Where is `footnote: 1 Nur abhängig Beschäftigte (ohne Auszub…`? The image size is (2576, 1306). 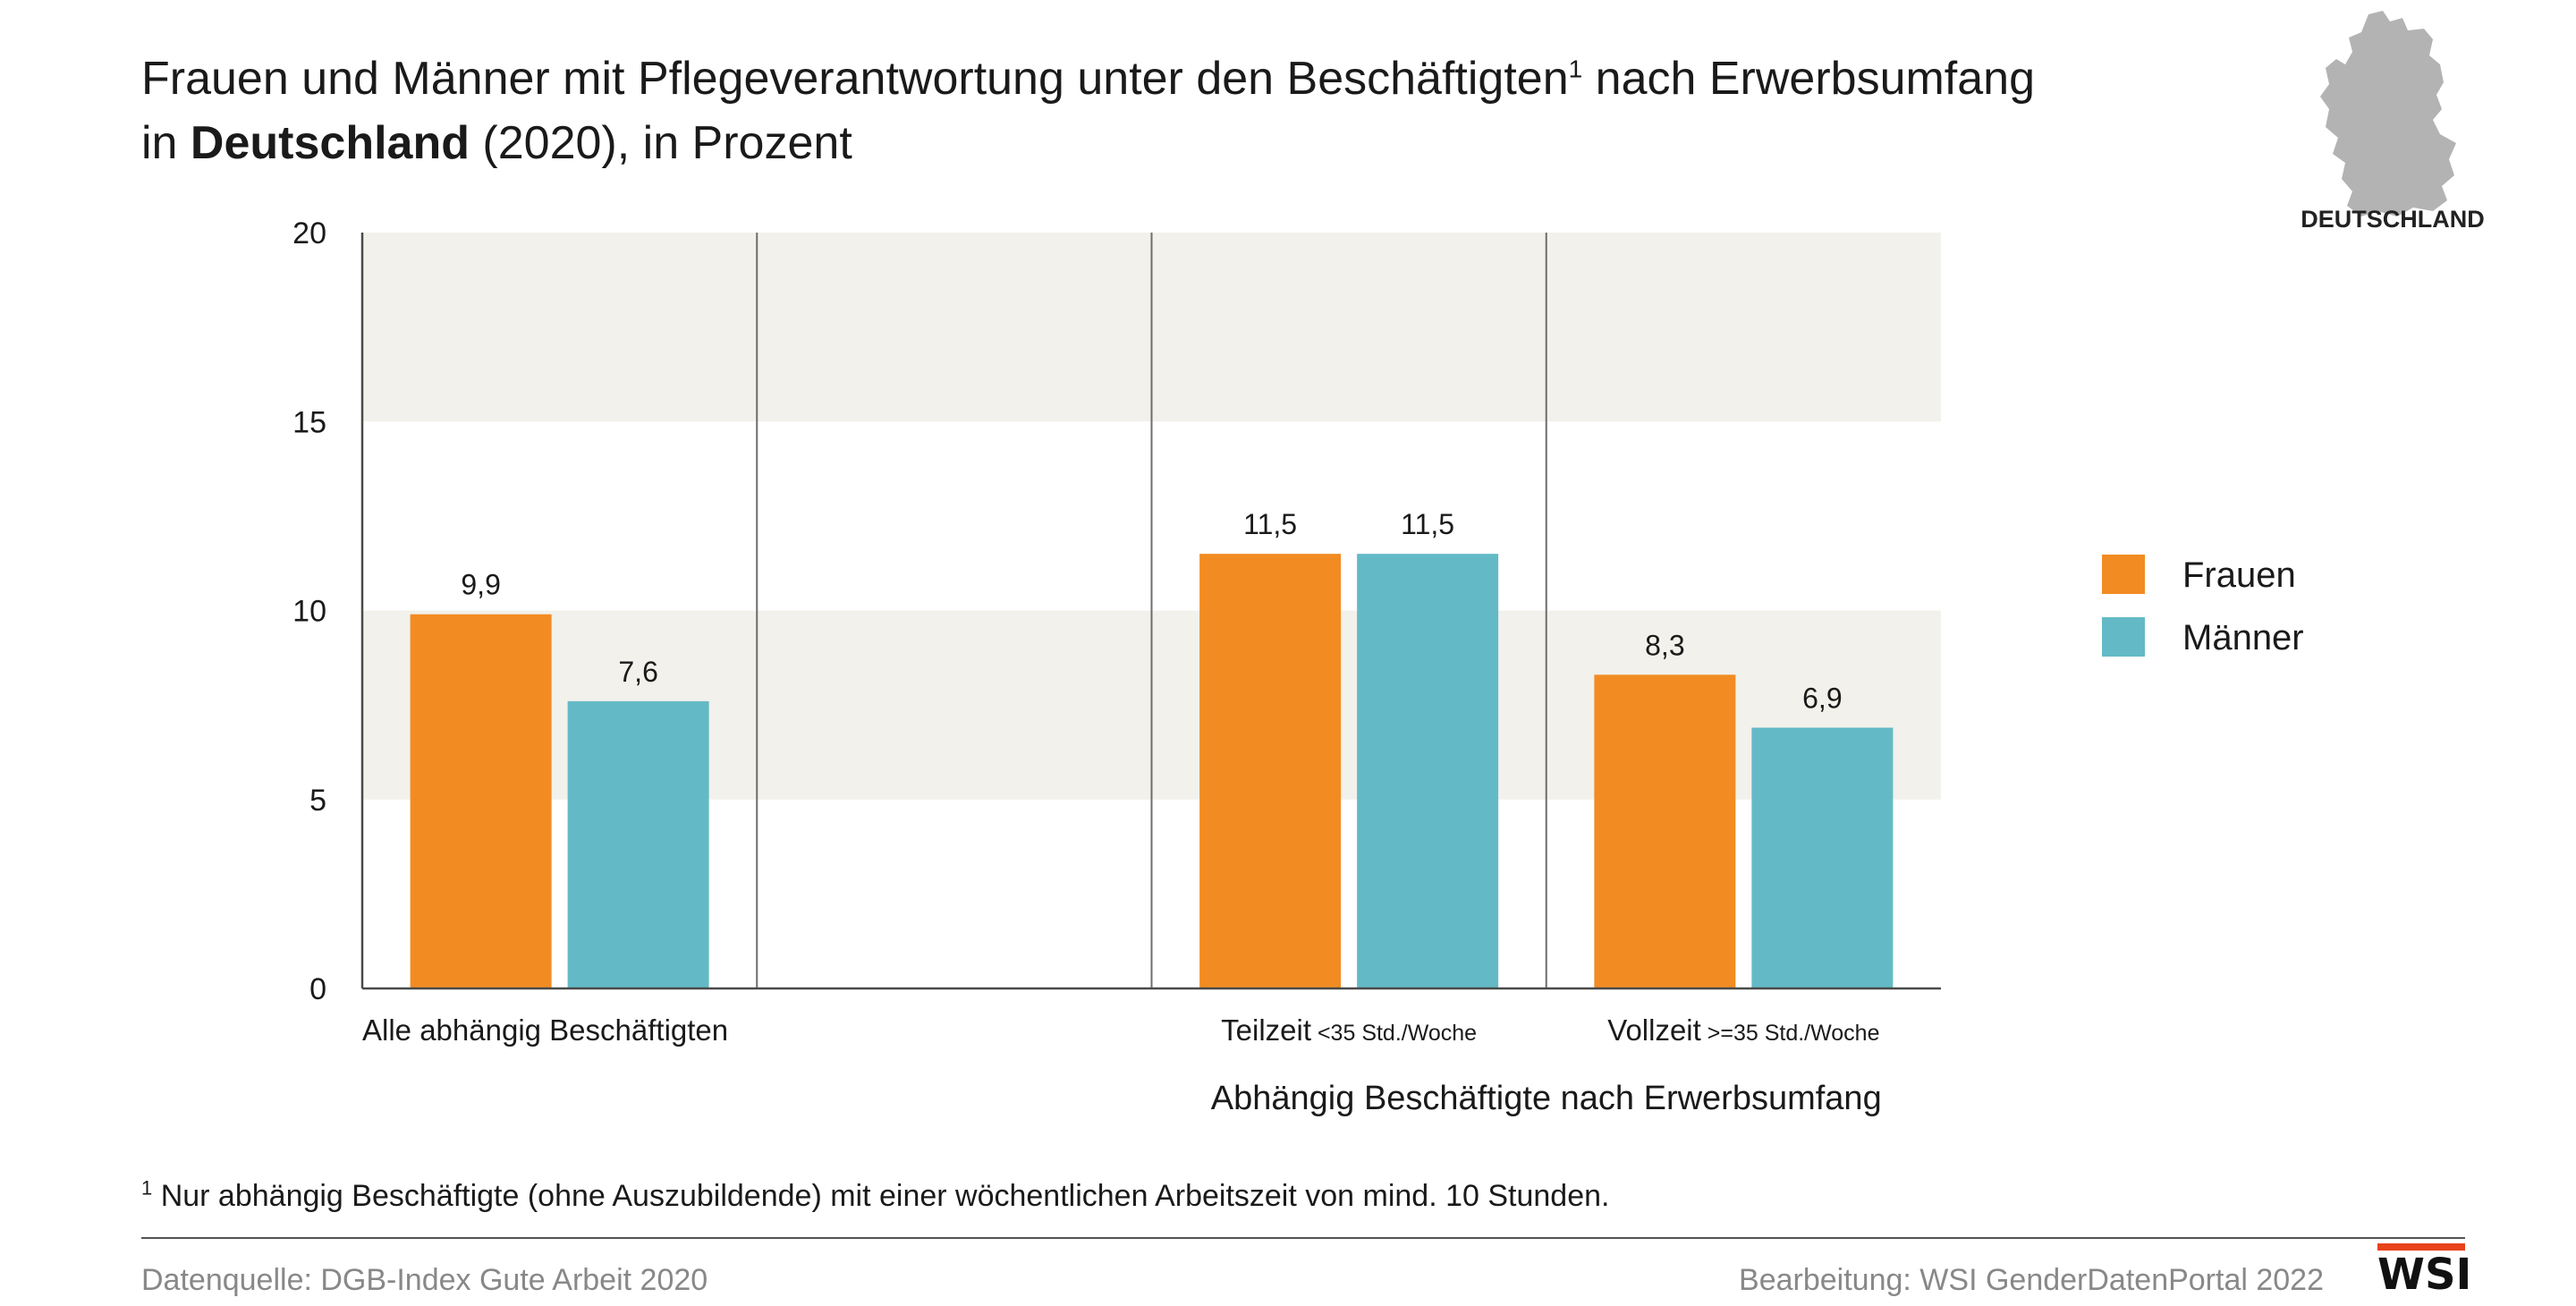
footnote: 1 Nur abhängig Beschäftigte (ohne Auszub… is located at coordinates (875, 1195).